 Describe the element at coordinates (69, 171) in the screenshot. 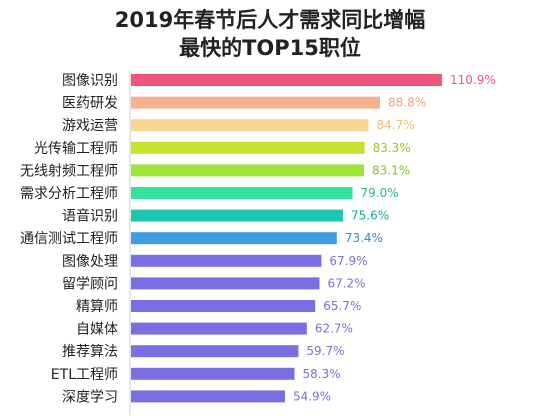

I see `category-label: 无线射频工程师` at that location.